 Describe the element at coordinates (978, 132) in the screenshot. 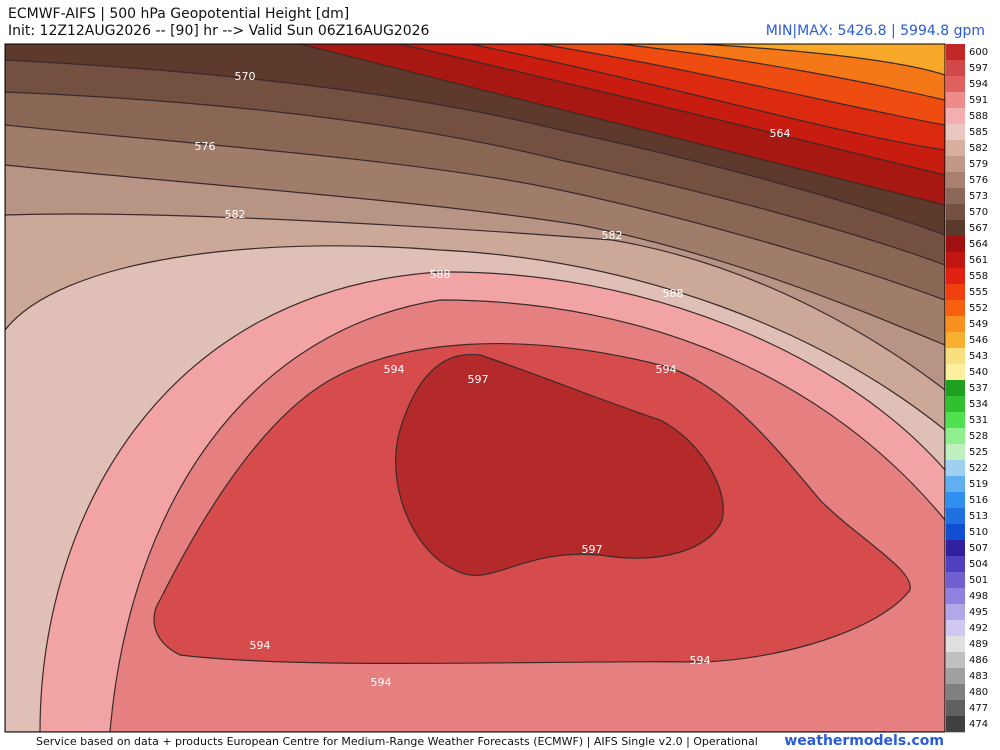

I see `colorbar-label: 585` at that location.